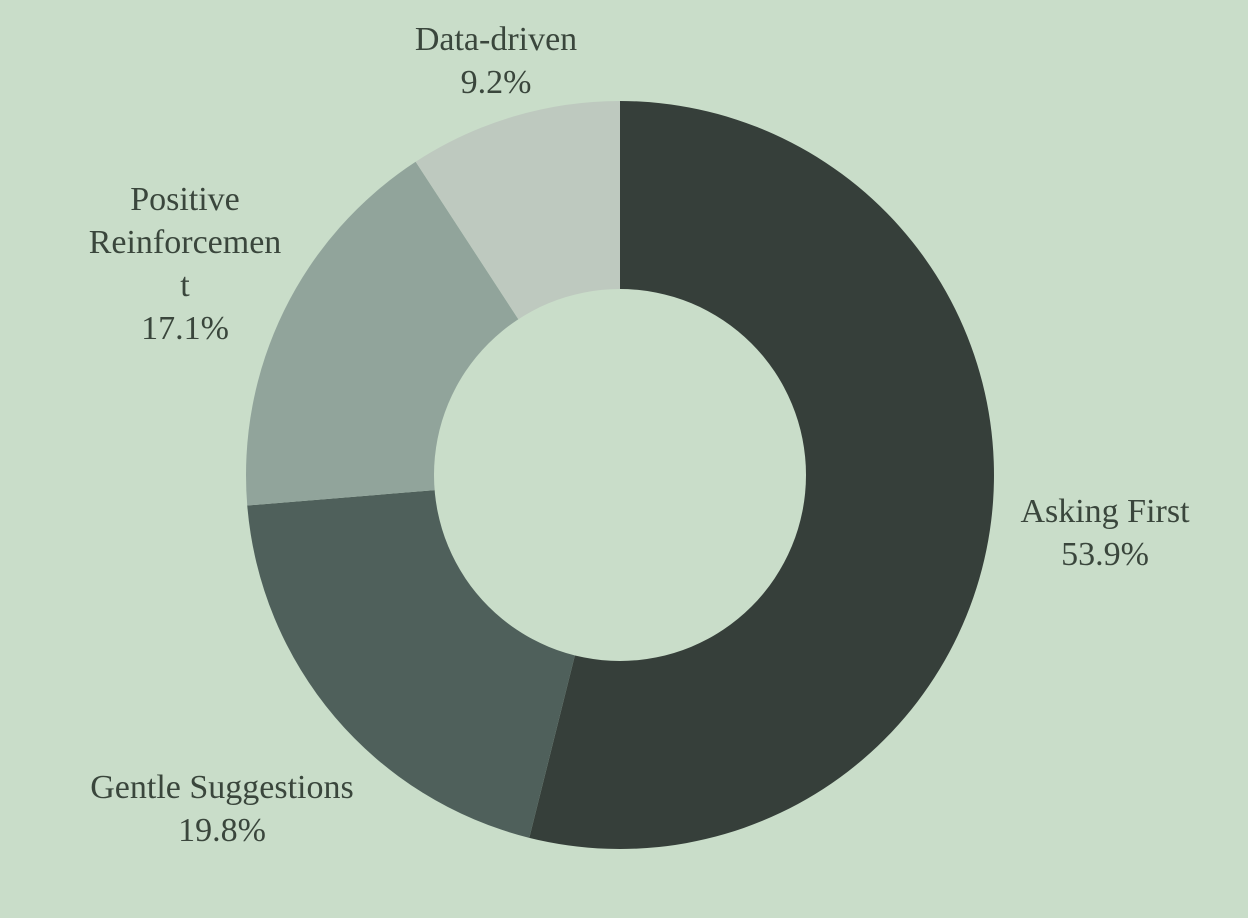 This screenshot has width=1248, height=918. What do you see at coordinates (620, 475) in the screenshot?
I see `donut-hole` at bounding box center [620, 475].